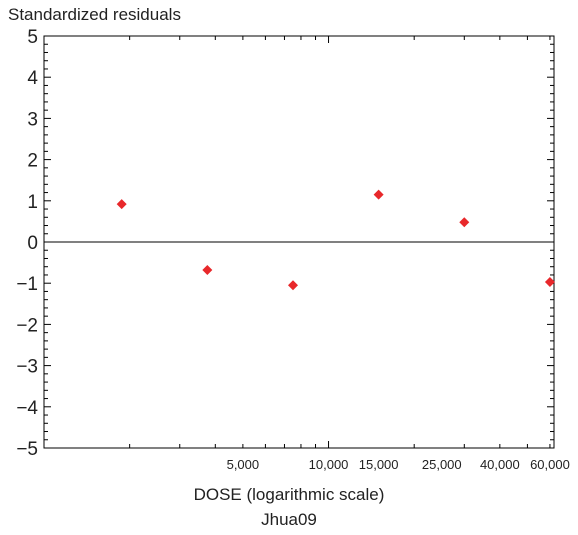 Image resolution: width=578 pixels, height=535 pixels. Describe the element at coordinates (442, 464) in the screenshot. I see `x-tick-label: 25,000` at that location.